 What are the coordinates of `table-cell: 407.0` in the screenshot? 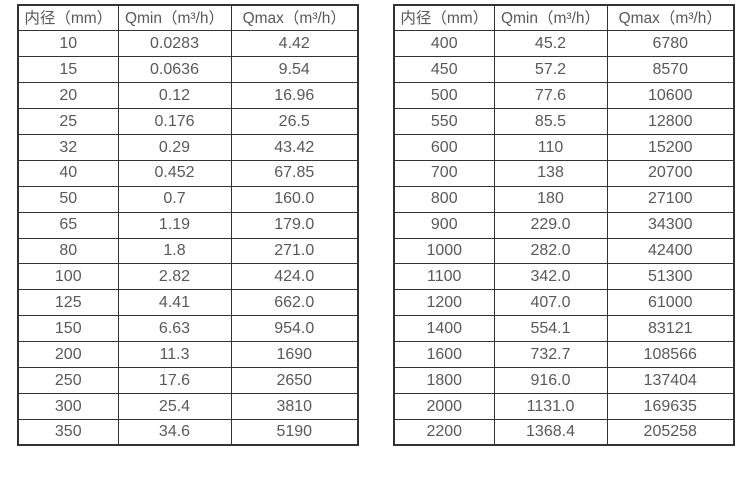 It's located at (550, 303).